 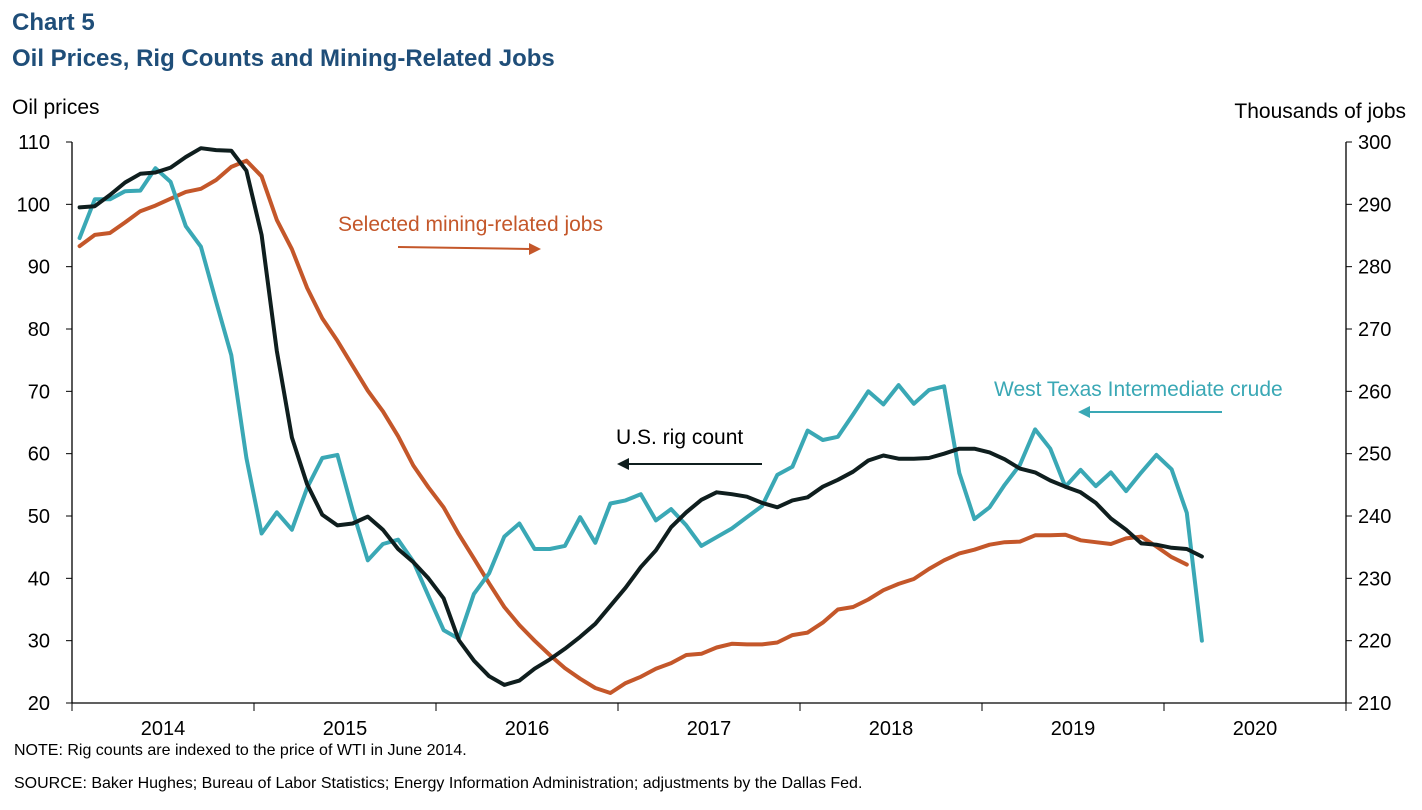 I want to click on annotation-jobs-arrow, so click(x=464, y=248).